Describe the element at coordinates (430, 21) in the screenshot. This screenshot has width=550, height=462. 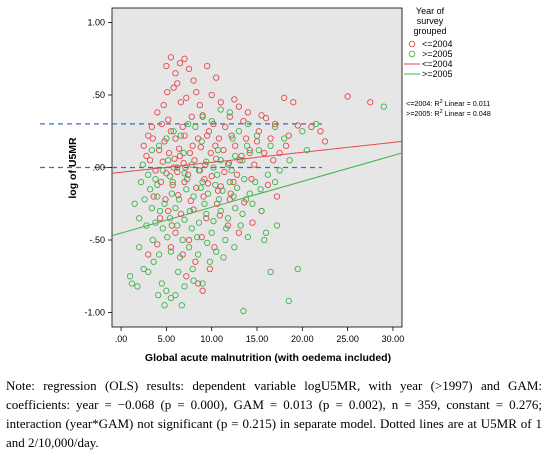
I see `legend-title-line2: survey` at that location.